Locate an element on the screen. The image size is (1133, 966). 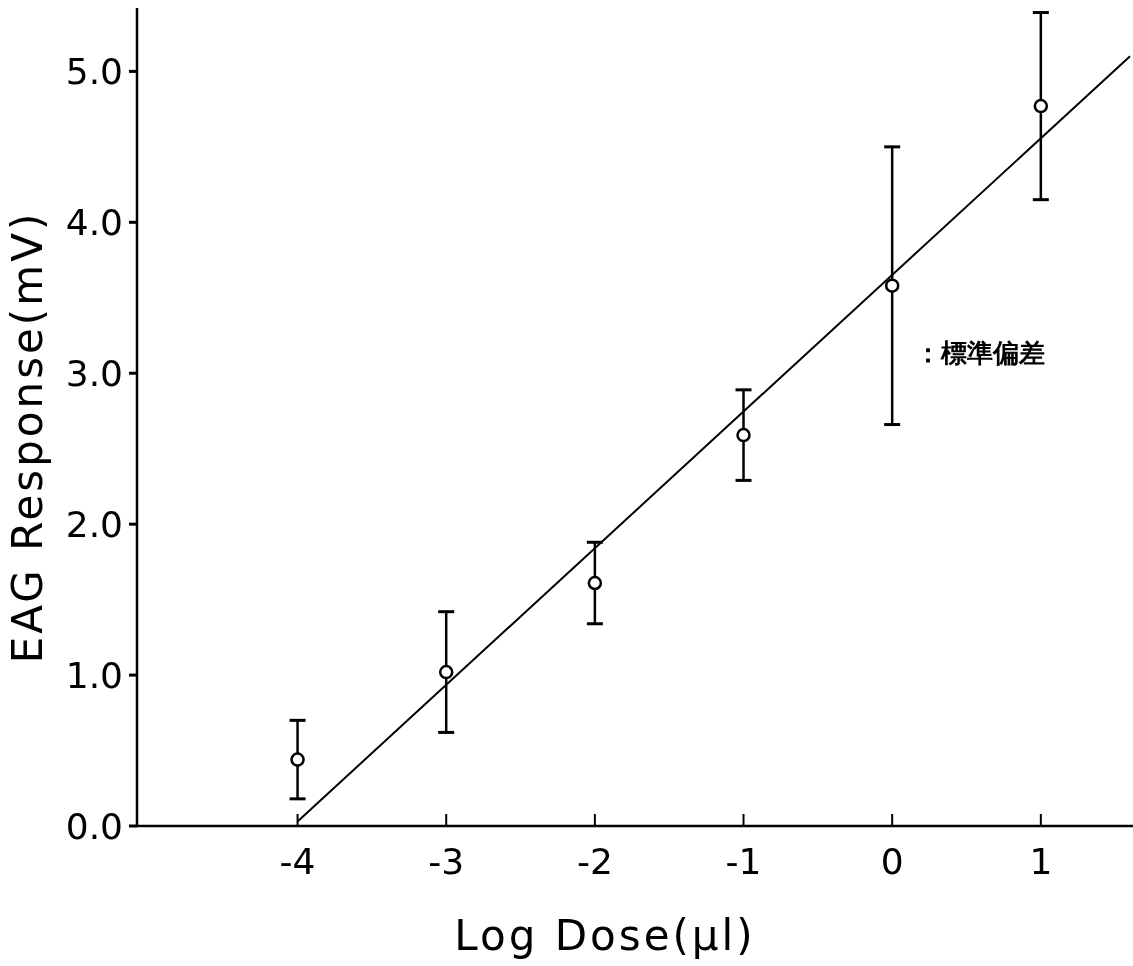
y-tick-label: 4.0 is located at coordinates (94, 223).